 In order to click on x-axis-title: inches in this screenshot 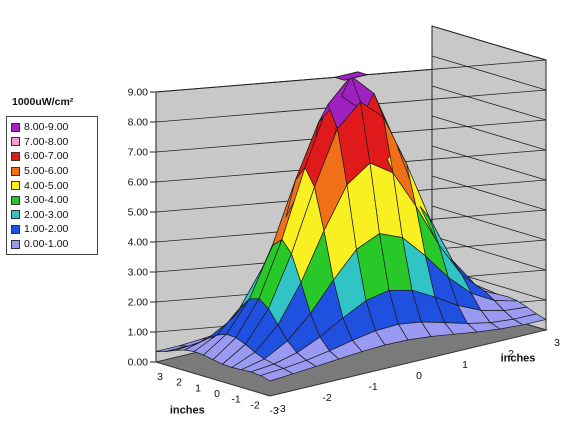, I will do `click(187, 410)`.